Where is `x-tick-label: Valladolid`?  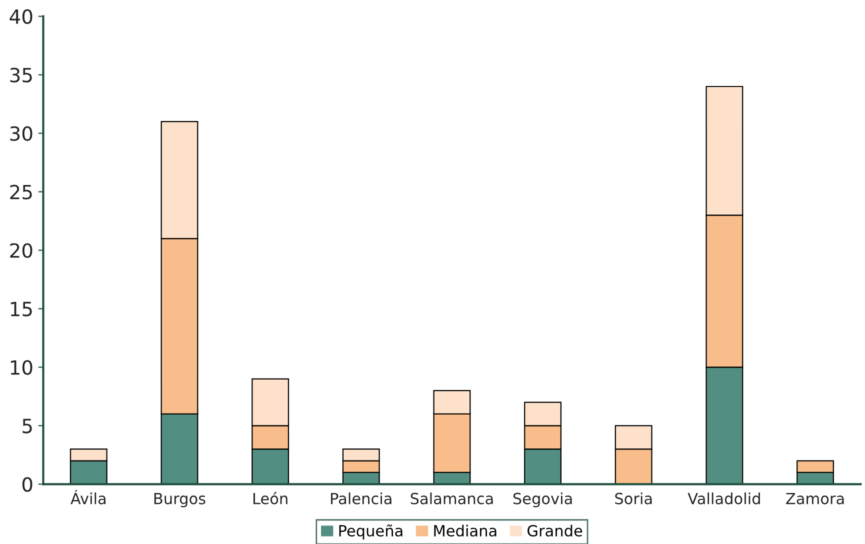 x-tick-label: Valladolid is located at coordinates (724, 498).